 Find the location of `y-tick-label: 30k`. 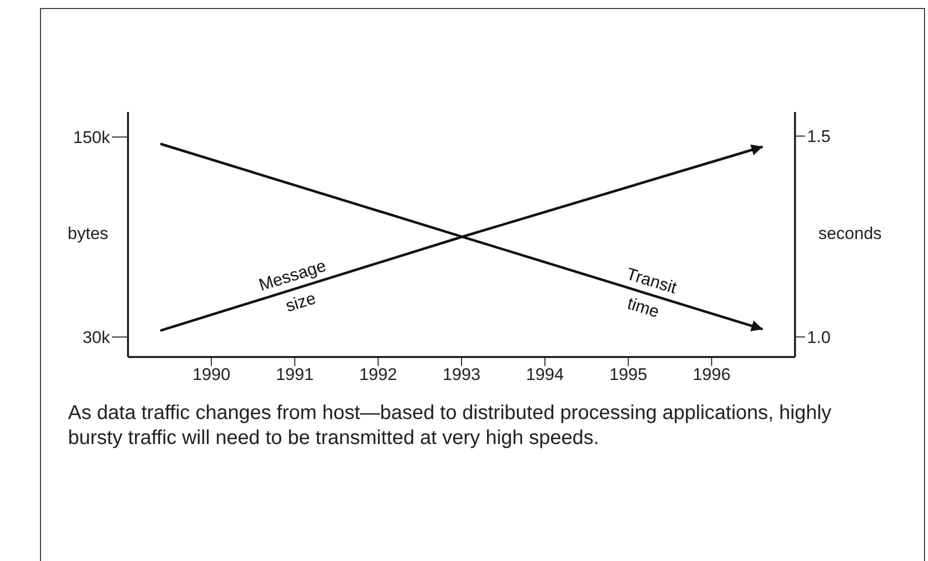

y-tick-label: 30k is located at coordinates (96, 338).